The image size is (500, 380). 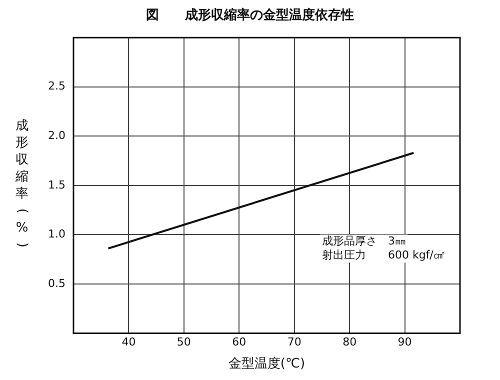 I want to click on y-tick-label: 0.5, so click(x=57, y=283).